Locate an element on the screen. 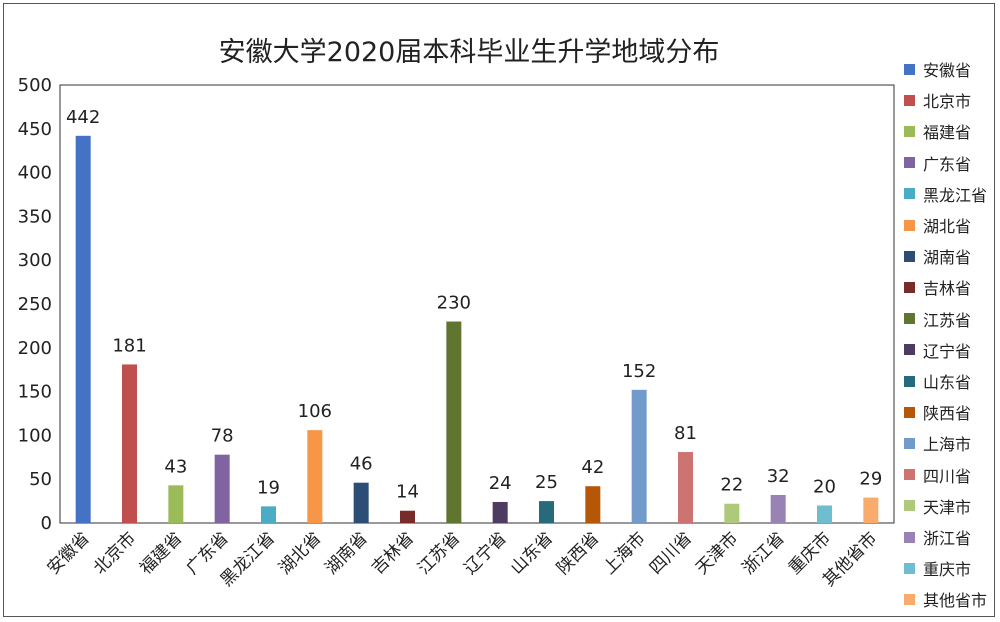 The height and width of the screenshot is (622, 1000). data-label: 25 is located at coordinates (546, 482).